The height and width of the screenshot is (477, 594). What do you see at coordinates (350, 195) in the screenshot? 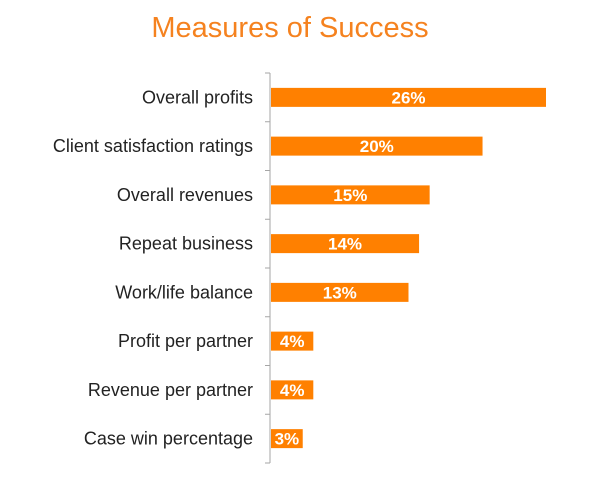
I see `data-label: 15%` at bounding box center [350, 195].